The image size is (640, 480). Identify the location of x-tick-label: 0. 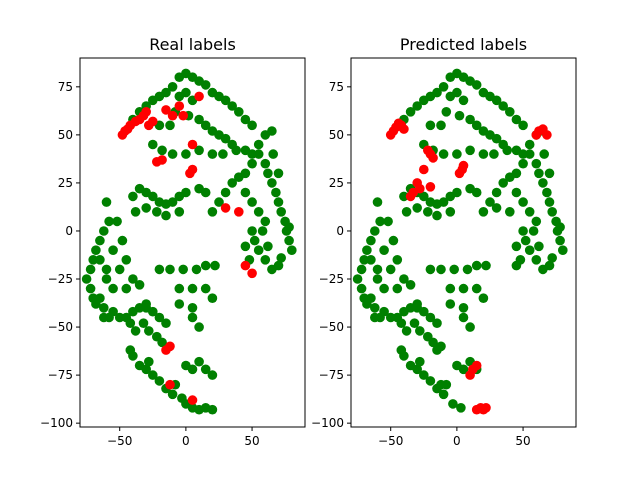
(457, 441).